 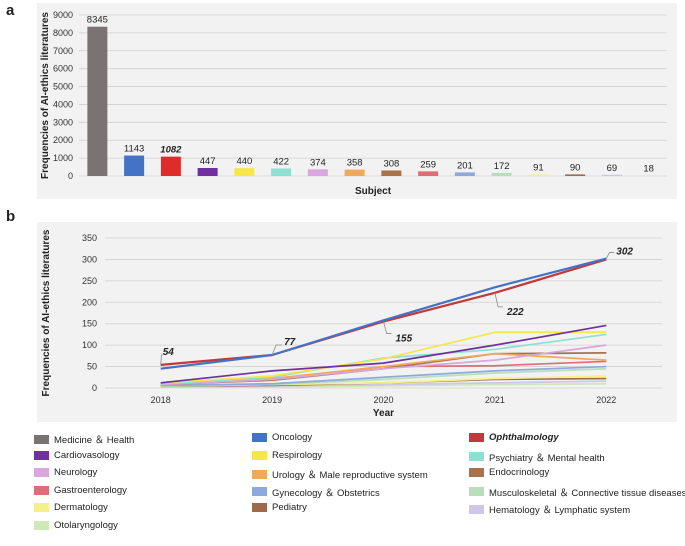 I want to click on legend-item: Hematology ＆ Lymphatic system, so click(x=549, y=509).